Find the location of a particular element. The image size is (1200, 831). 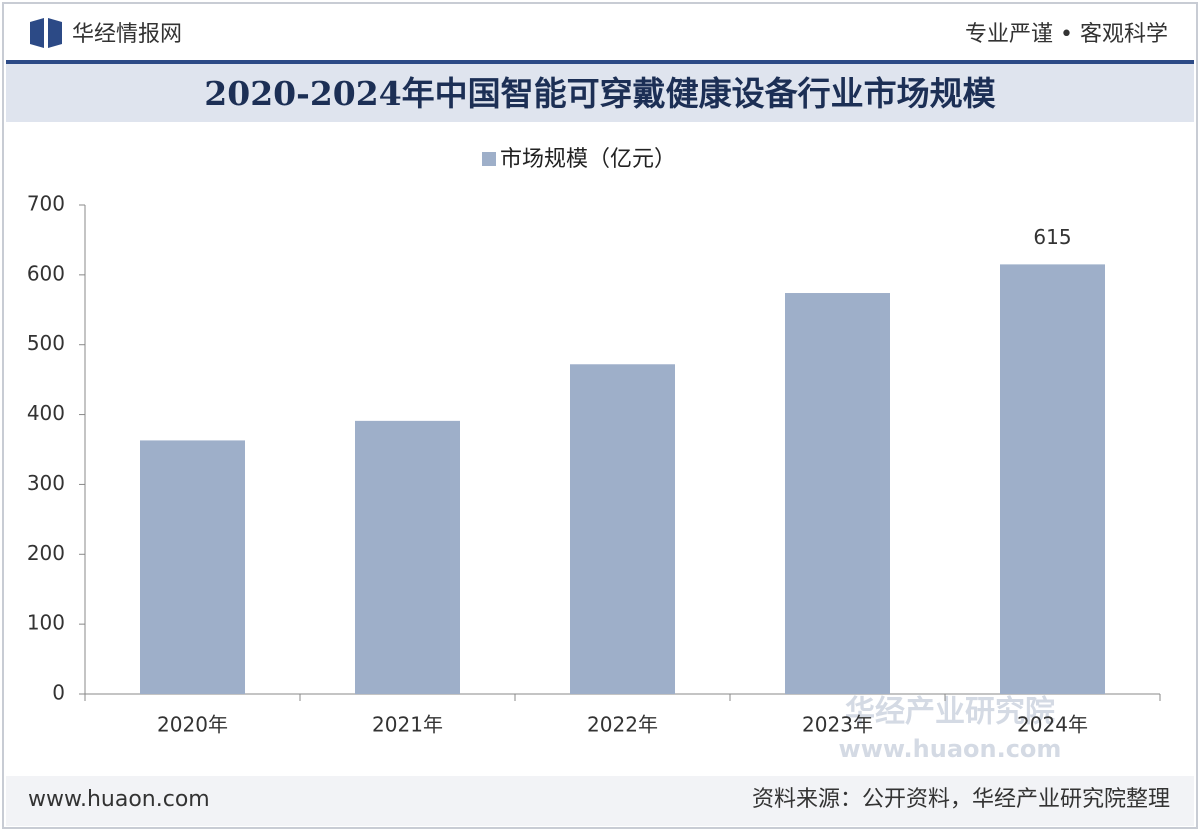

data-label: 615 is located at coordinates (1052, 237).